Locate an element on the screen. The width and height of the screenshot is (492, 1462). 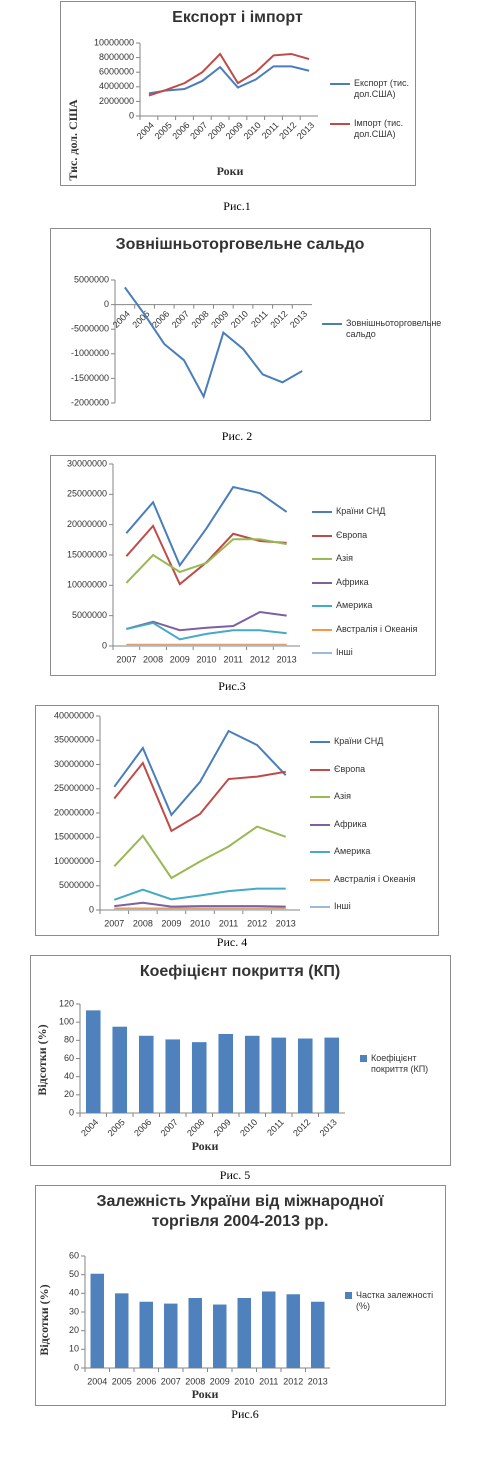
legend-item: Коефіцієнт покриття (КП) is located at coordinates (402, 1068).